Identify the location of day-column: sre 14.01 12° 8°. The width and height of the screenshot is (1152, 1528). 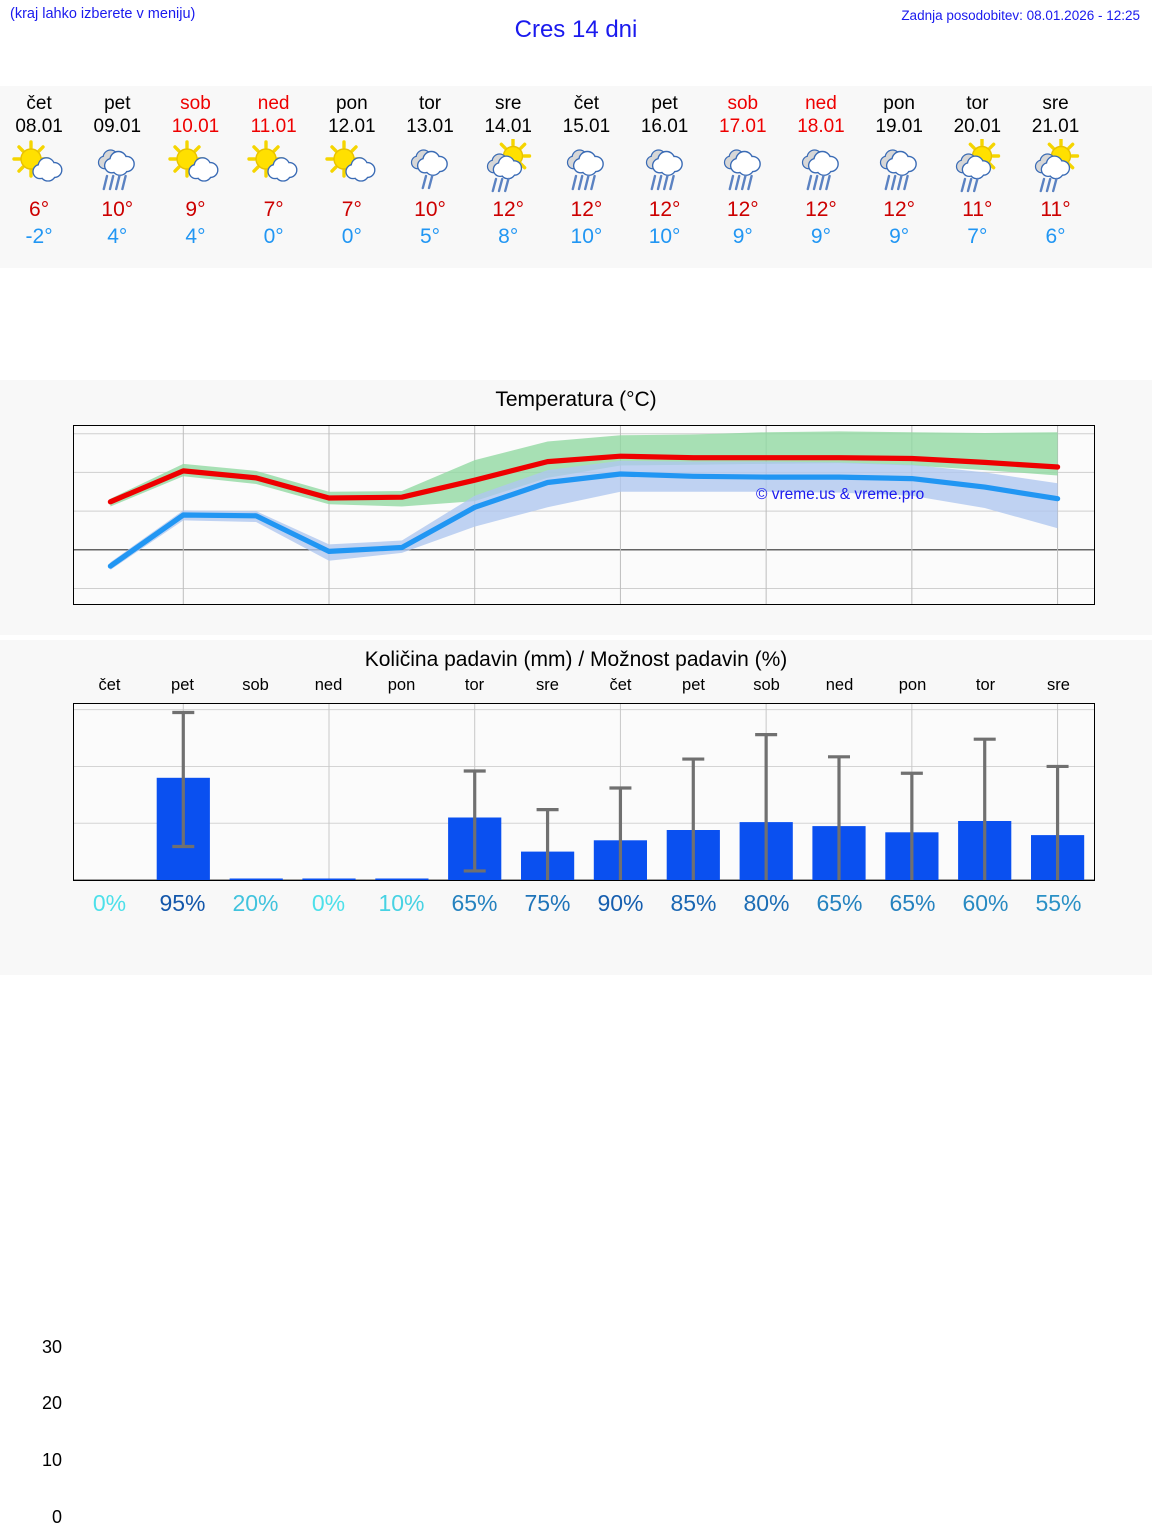
(508, 177).